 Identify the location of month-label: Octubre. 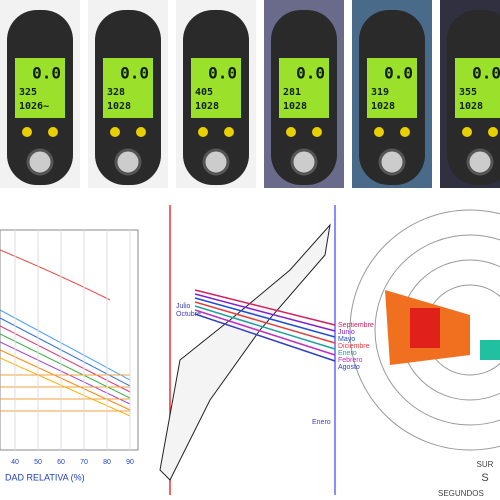
(188, 314).